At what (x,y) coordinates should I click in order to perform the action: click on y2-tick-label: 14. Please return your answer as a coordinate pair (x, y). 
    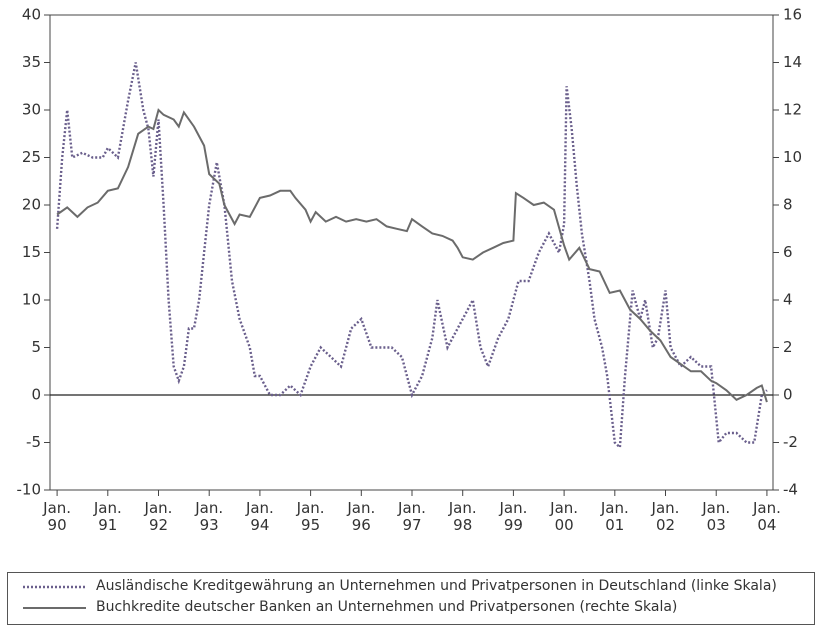
    Looking at the image, I should click on (792, 62).